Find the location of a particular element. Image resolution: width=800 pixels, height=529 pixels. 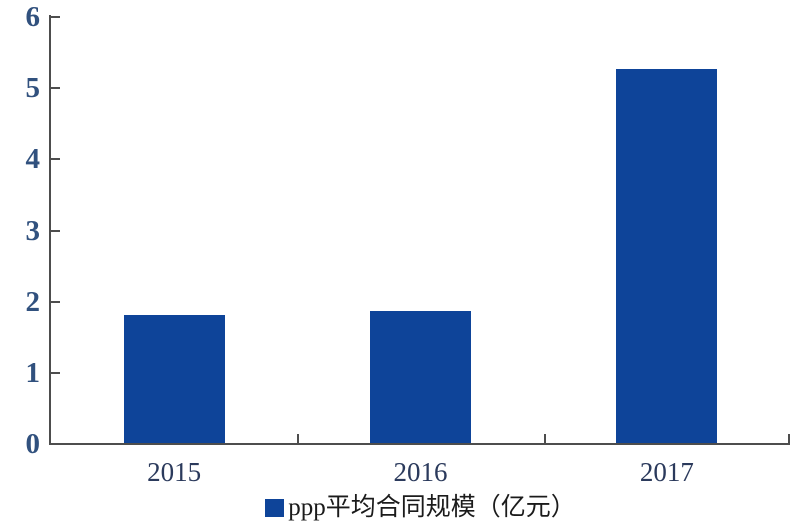

x-tick-label: 2015 is located at coordinates (174, 472).